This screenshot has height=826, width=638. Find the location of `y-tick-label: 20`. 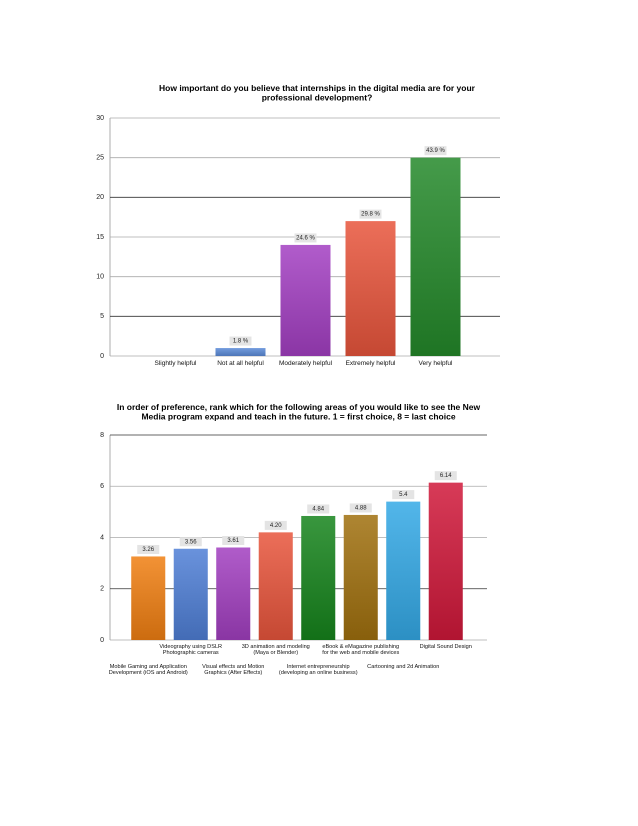

y-tick-label: 20 is located at coordinates (100, 197).